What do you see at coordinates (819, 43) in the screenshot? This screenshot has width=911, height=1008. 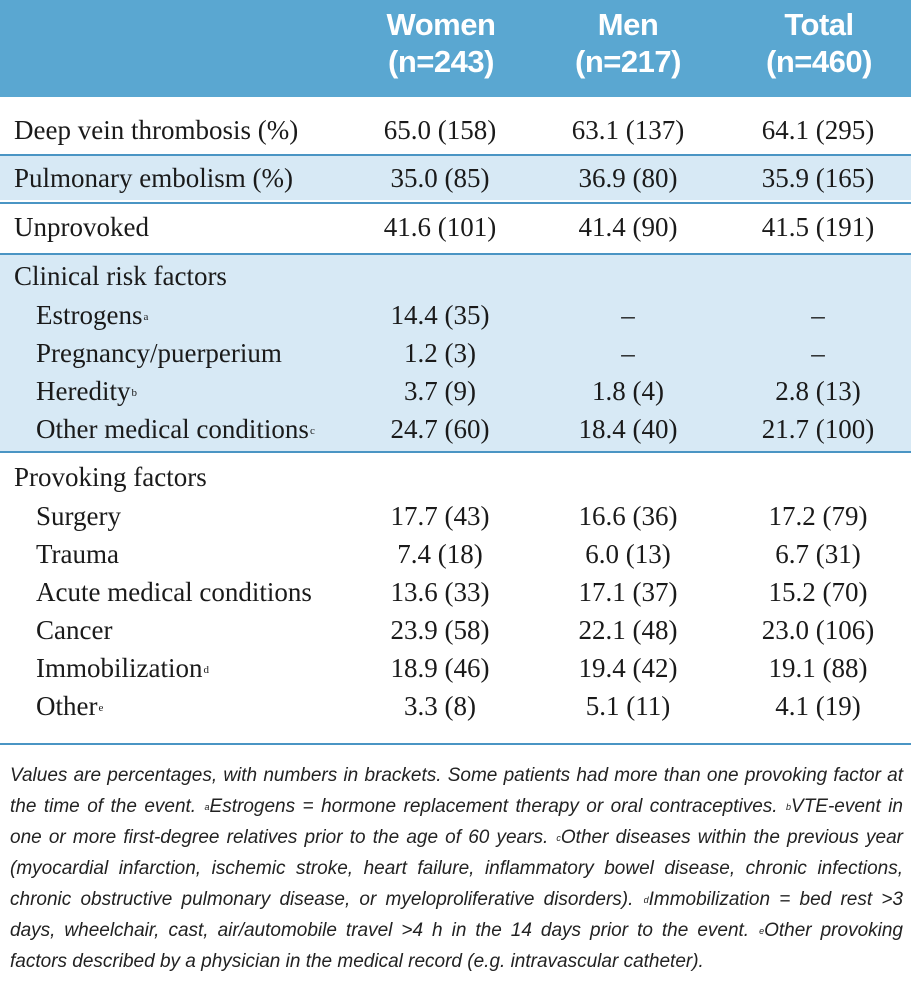 I see `column-header-total: Total (n=460)` at bounding box center [819, 43].